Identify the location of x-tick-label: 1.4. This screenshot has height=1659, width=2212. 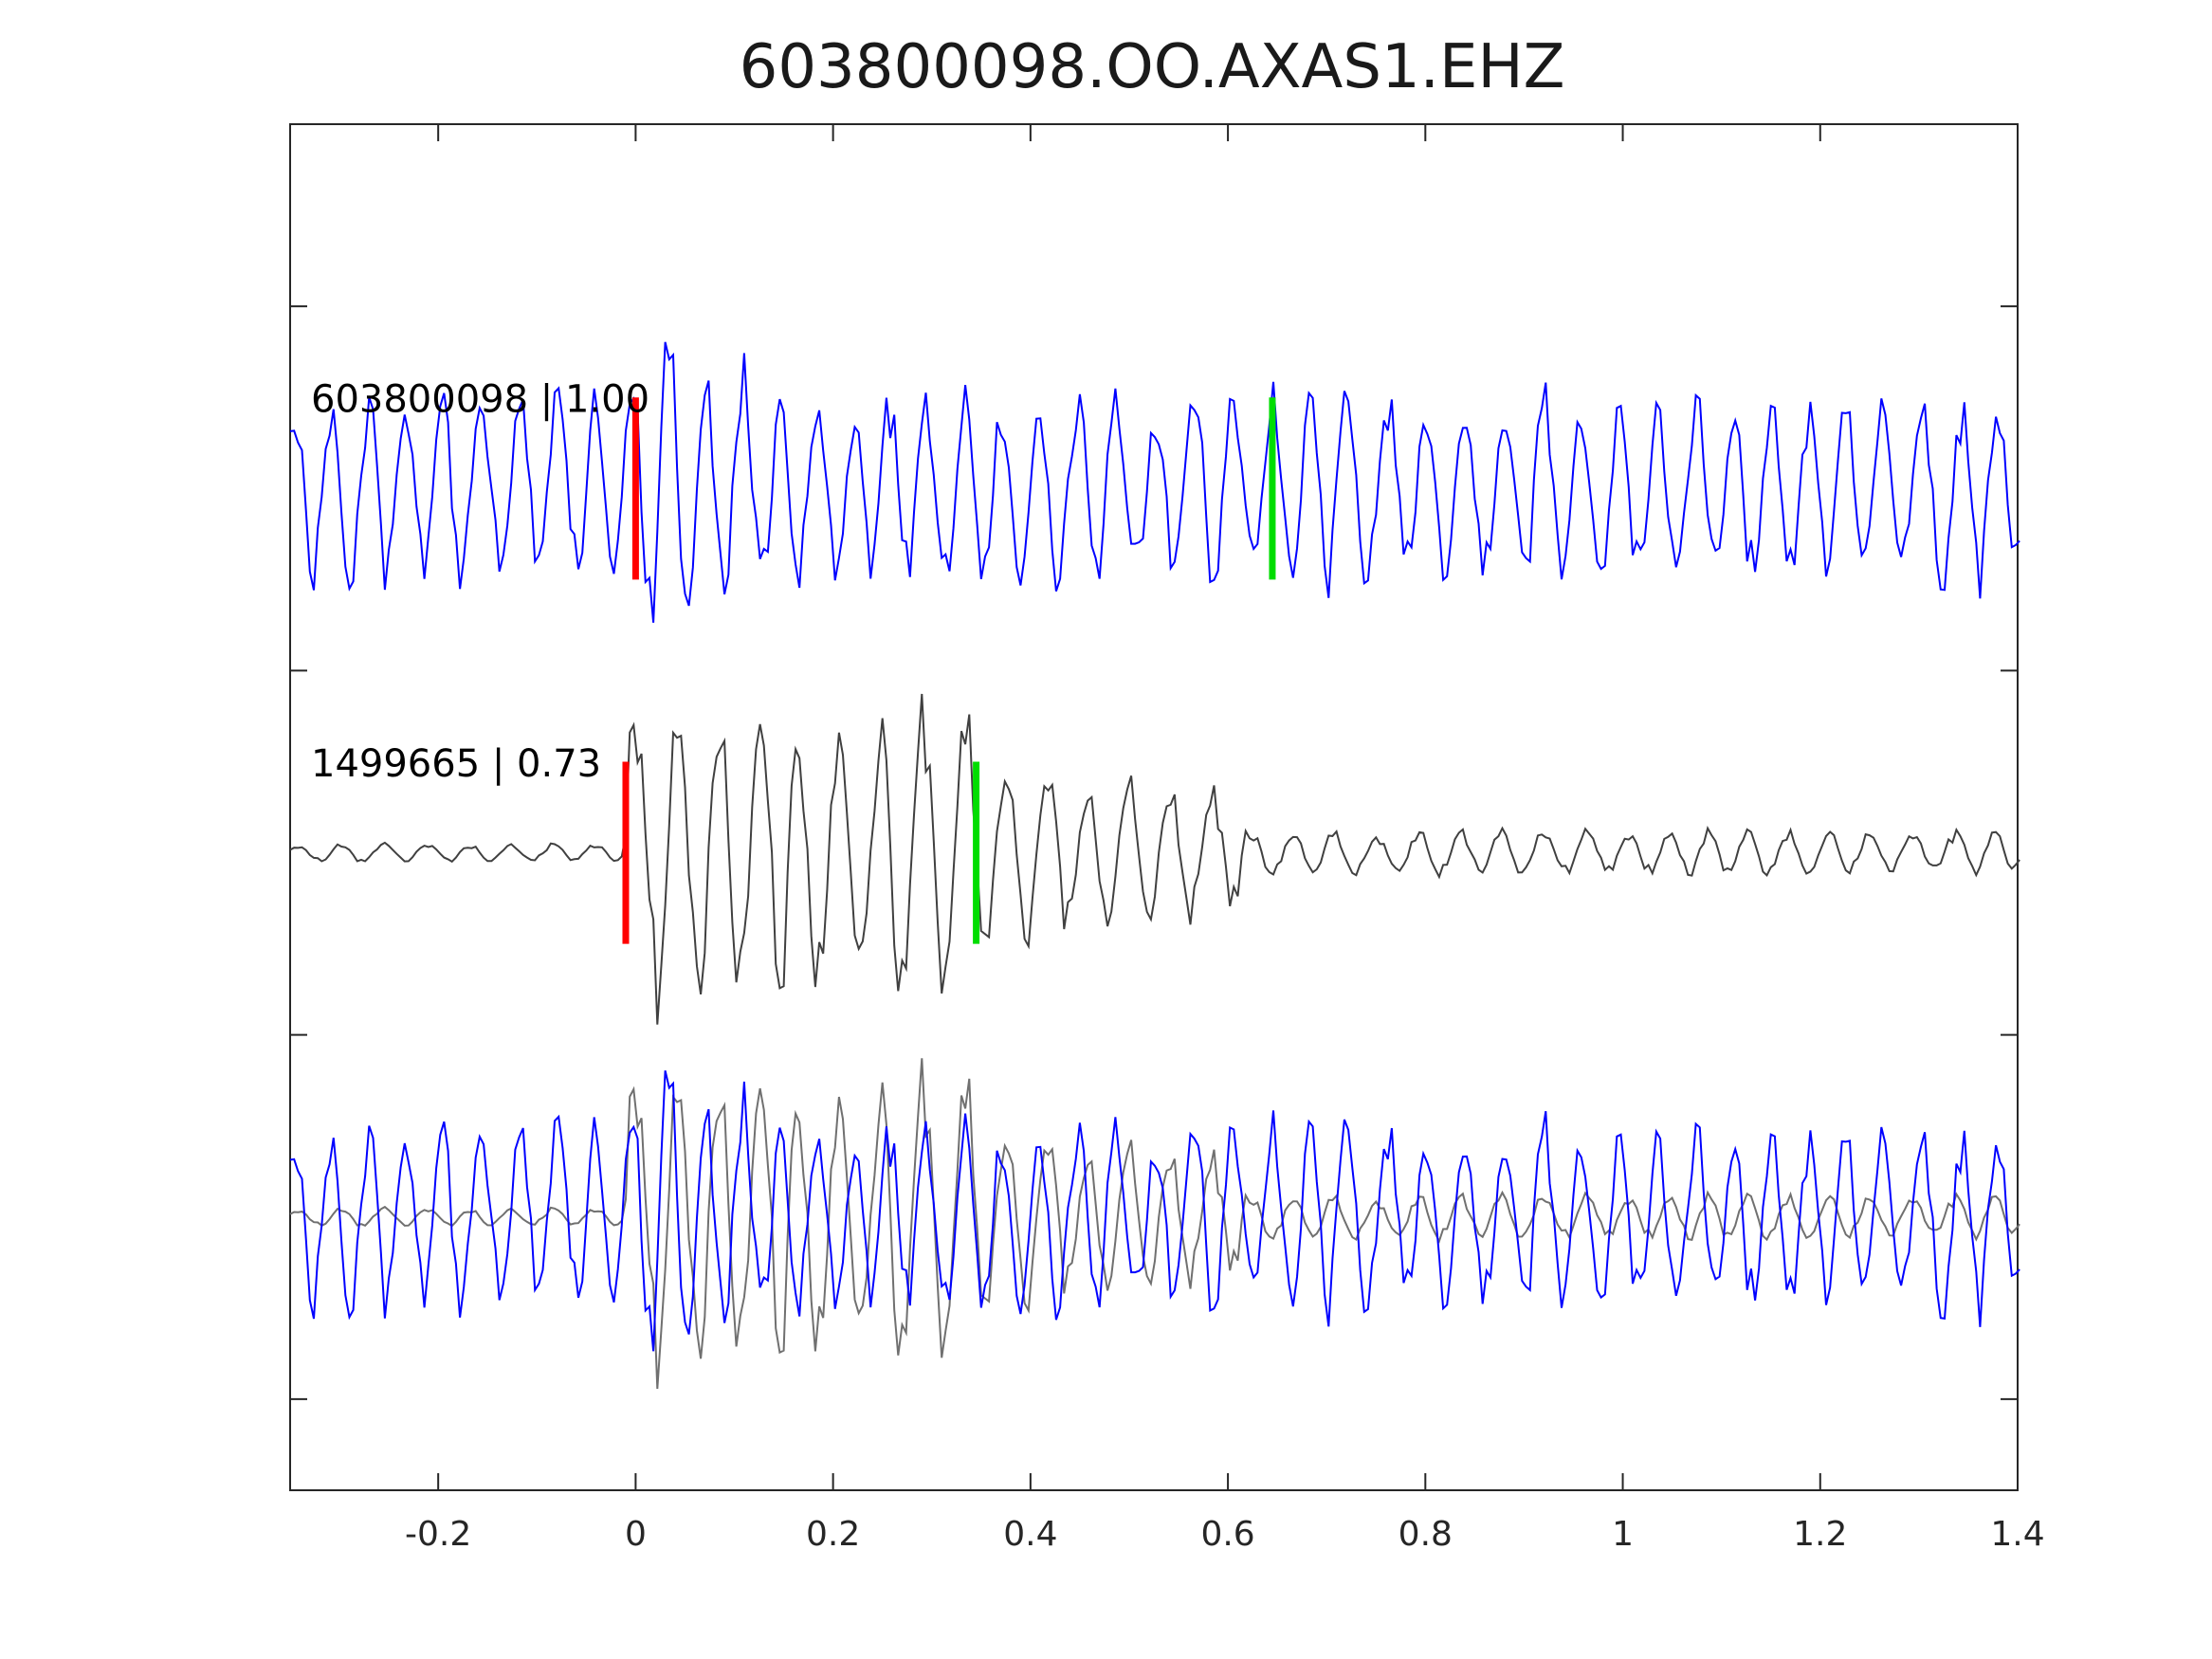
(2017, 1534).